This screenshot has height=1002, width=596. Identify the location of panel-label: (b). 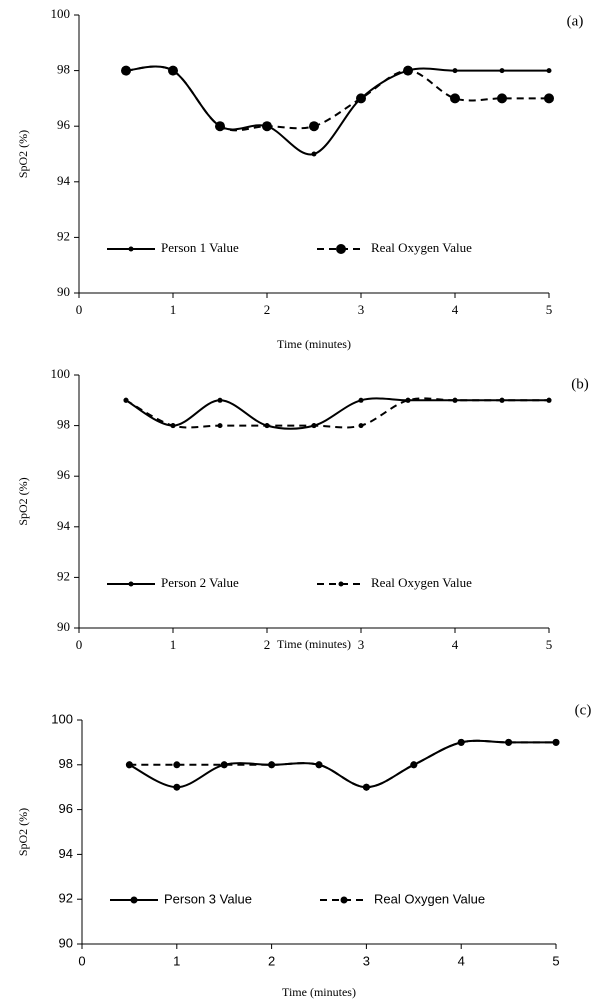
(580, 384).